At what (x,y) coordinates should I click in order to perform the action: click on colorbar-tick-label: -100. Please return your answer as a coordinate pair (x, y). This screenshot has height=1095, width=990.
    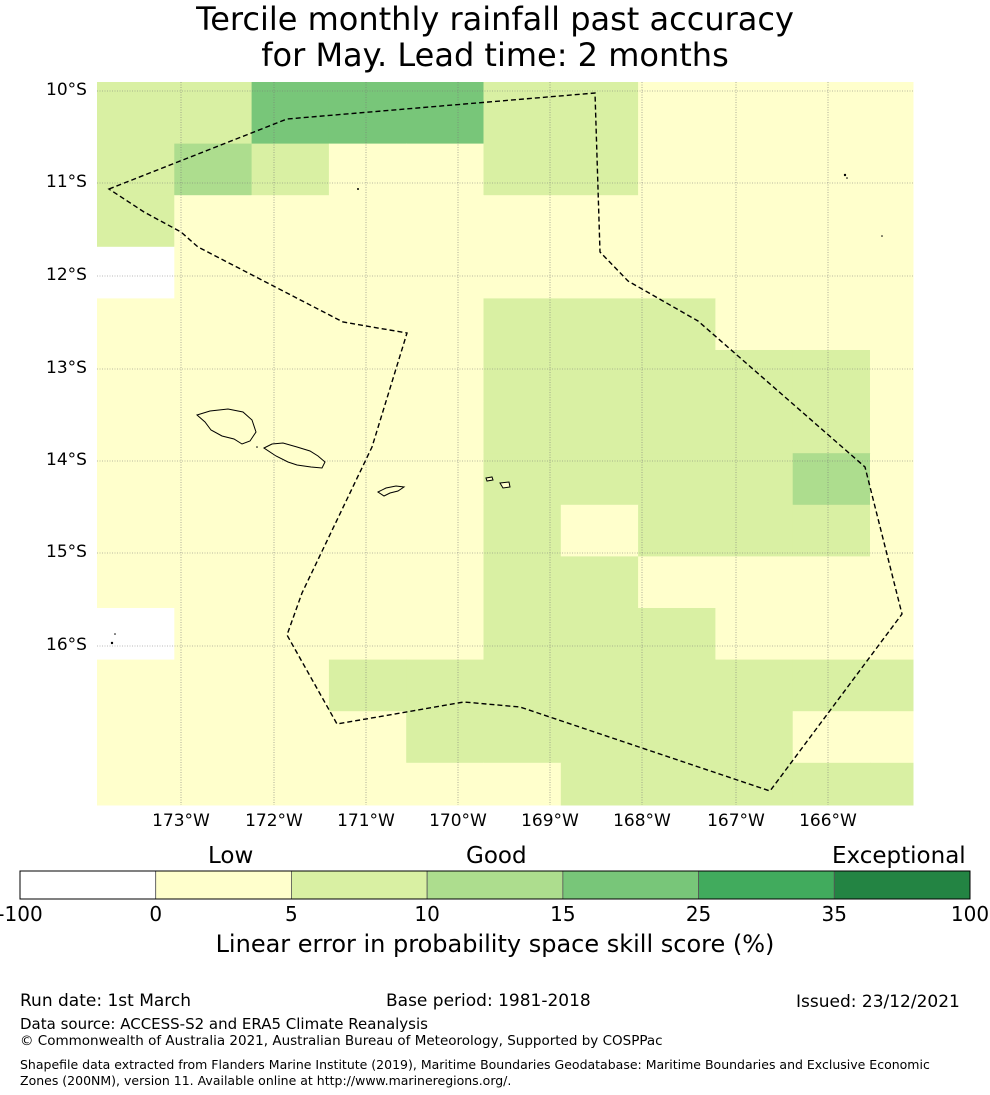
    Looking at the image, I should click on (21, 914).